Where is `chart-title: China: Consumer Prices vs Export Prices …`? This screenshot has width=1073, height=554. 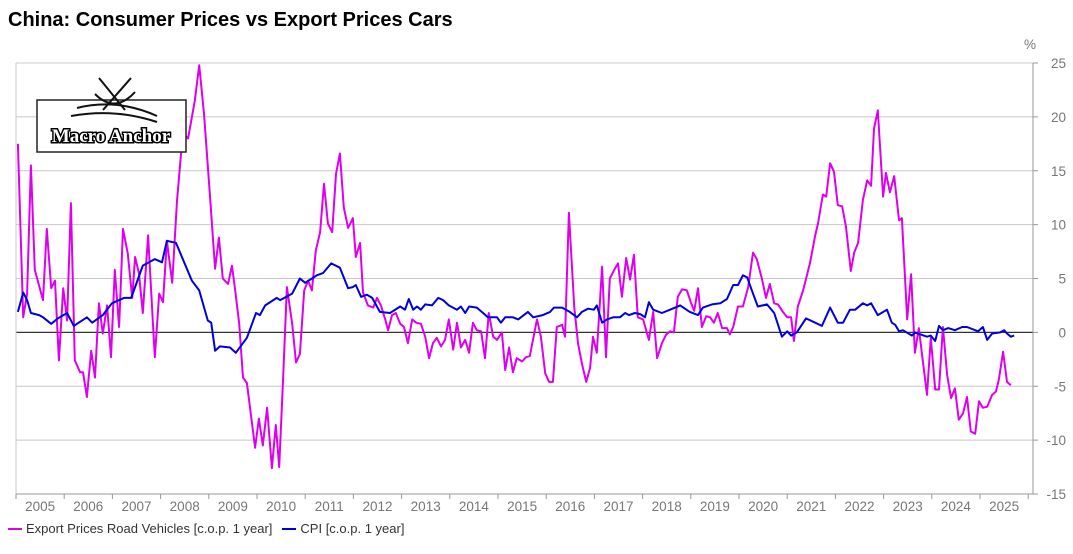
chart-title: China: Consumer Prices vs Export Prices … is located at coordinates (230, 20).